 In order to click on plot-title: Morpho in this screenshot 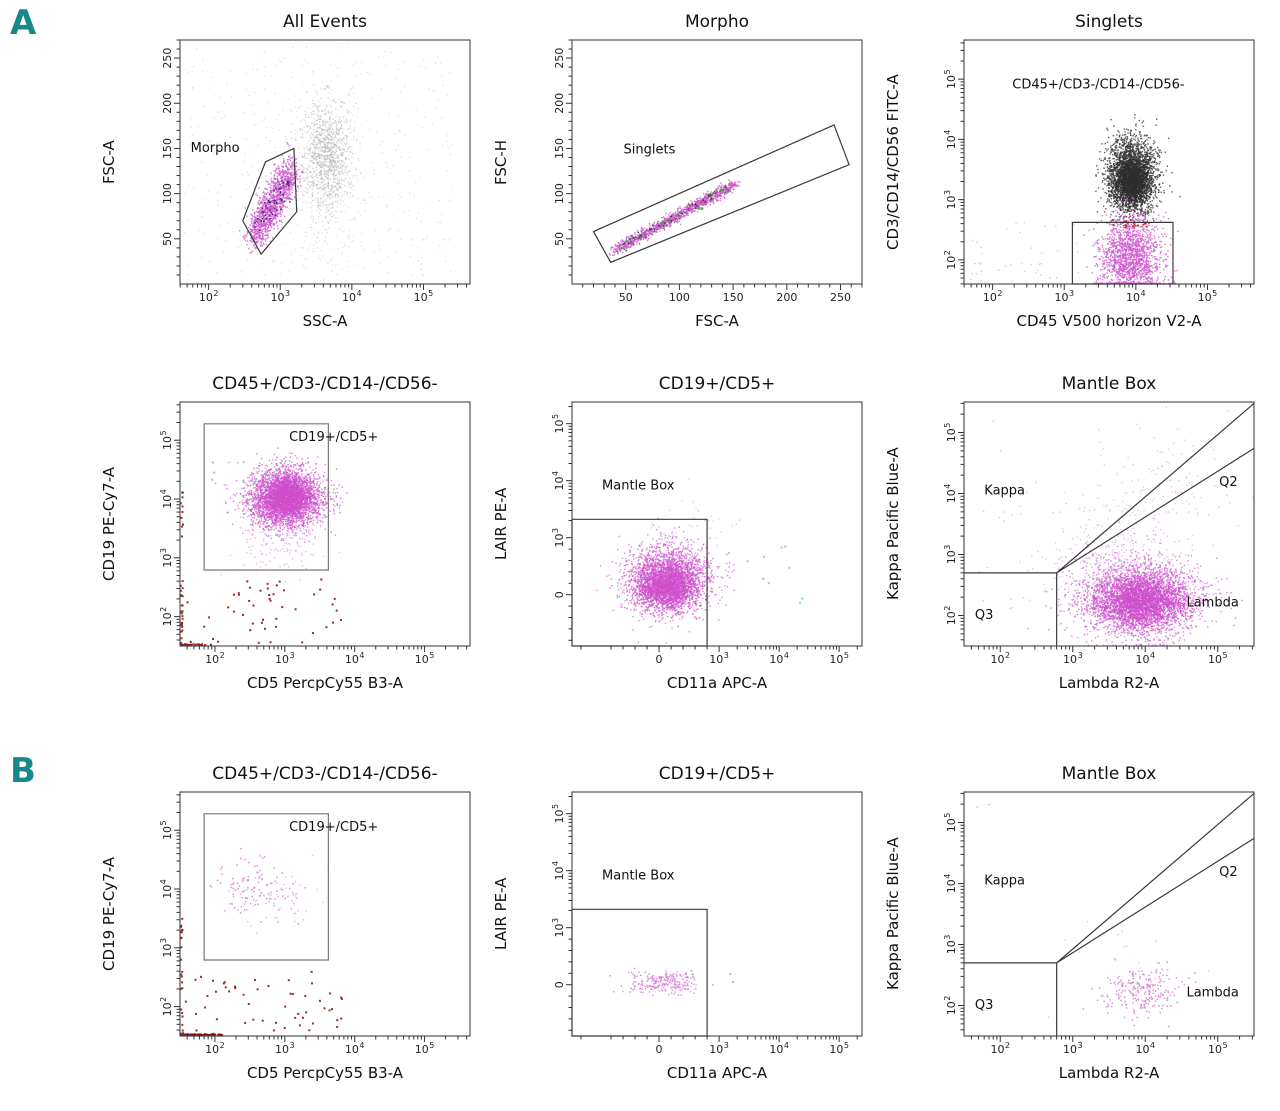, I will do `click(717, 22)`.